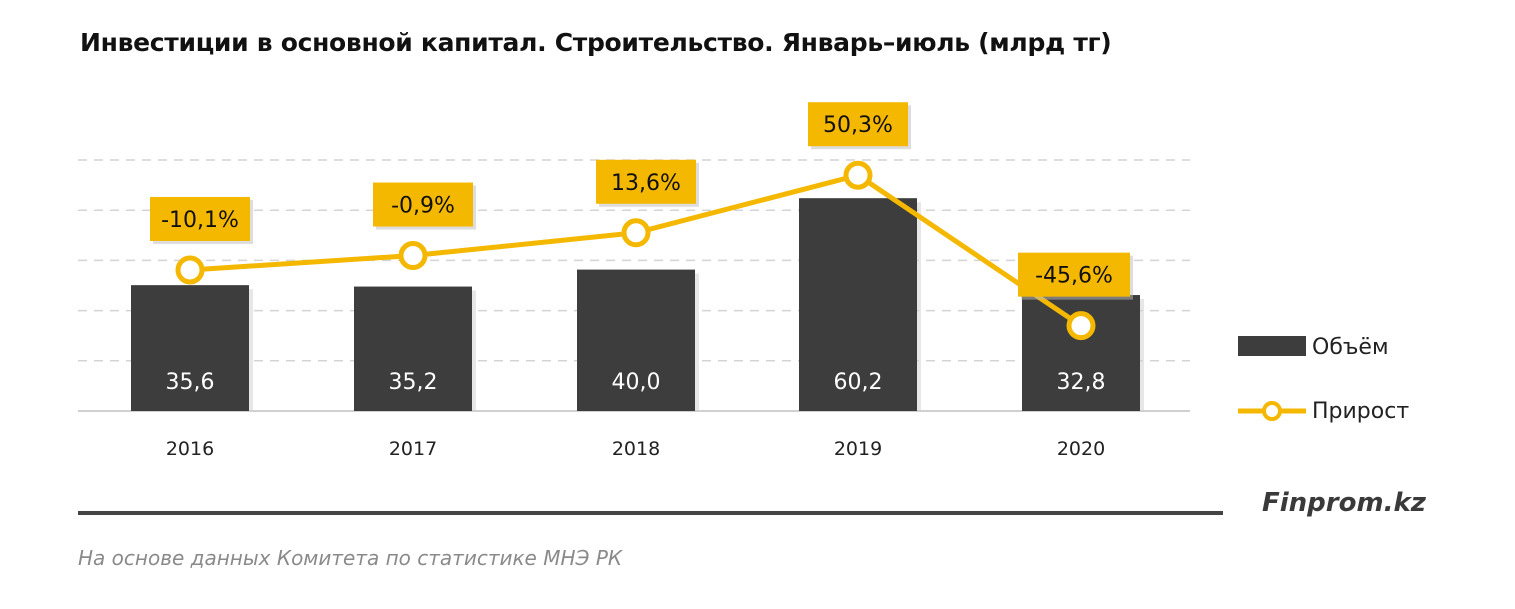 Image resolution: width=1515 pixels, height=609 pixels. I want to click on bar-value-label: 40,0, so click(636, 382).